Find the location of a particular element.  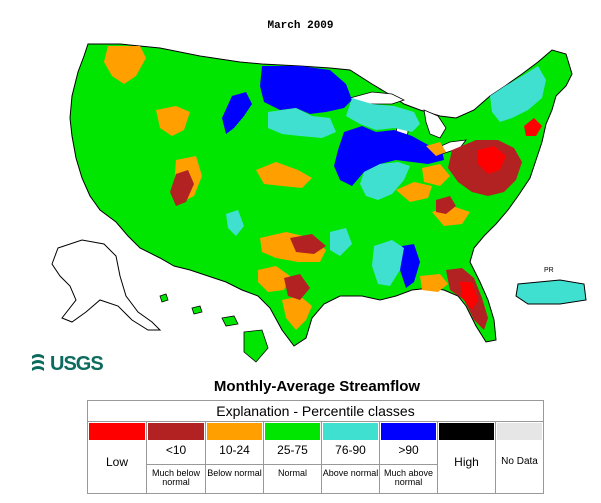

pr-label: PR is located at coordinates (549, 270).